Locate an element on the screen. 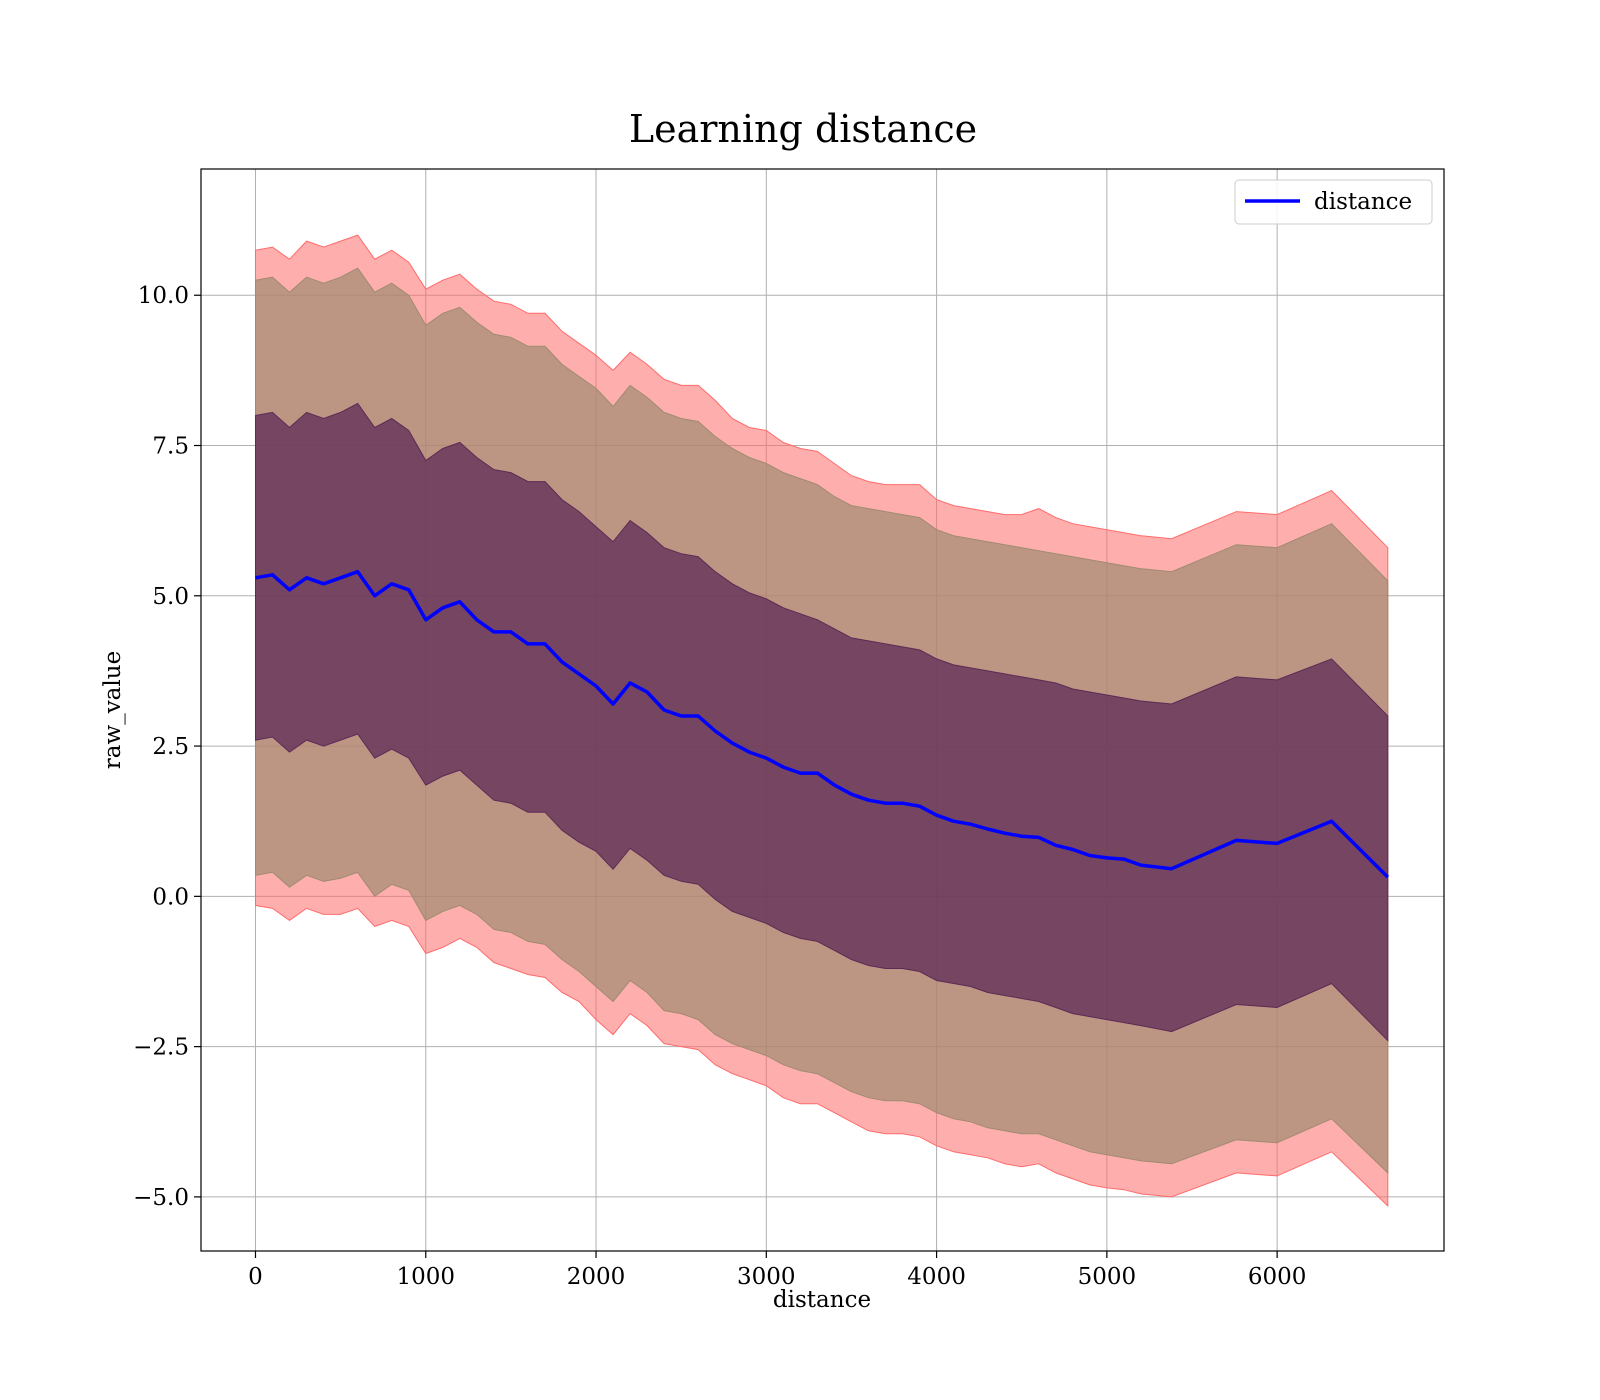  y-tick-label: −5.0 is located at coordinates (161, 1198).